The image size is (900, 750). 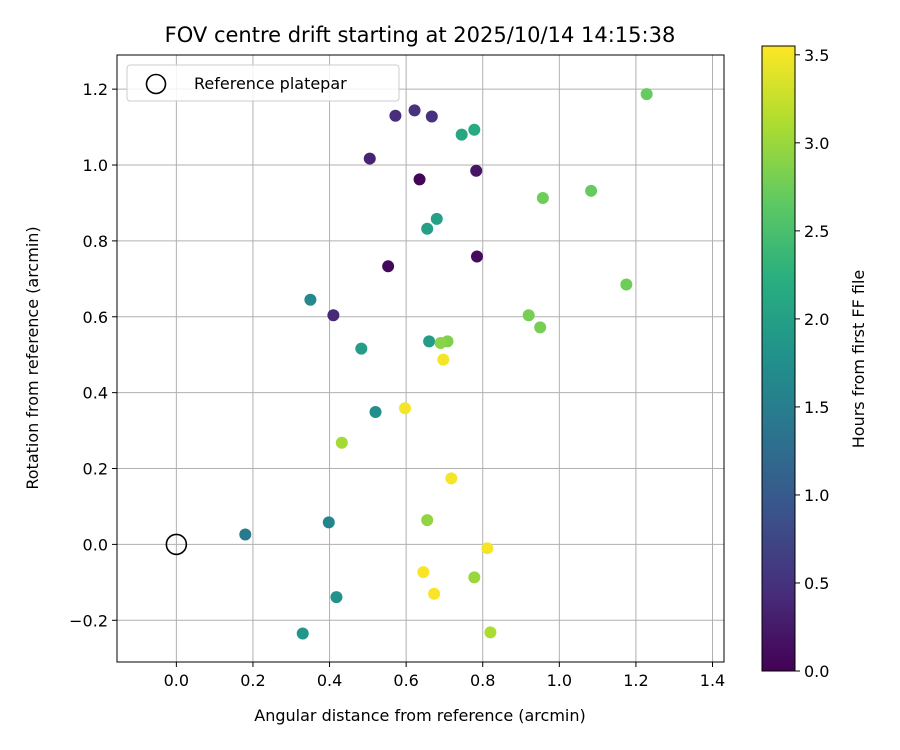 I want to click on x-tick-label: 1.2, so click(x=635, y=680).